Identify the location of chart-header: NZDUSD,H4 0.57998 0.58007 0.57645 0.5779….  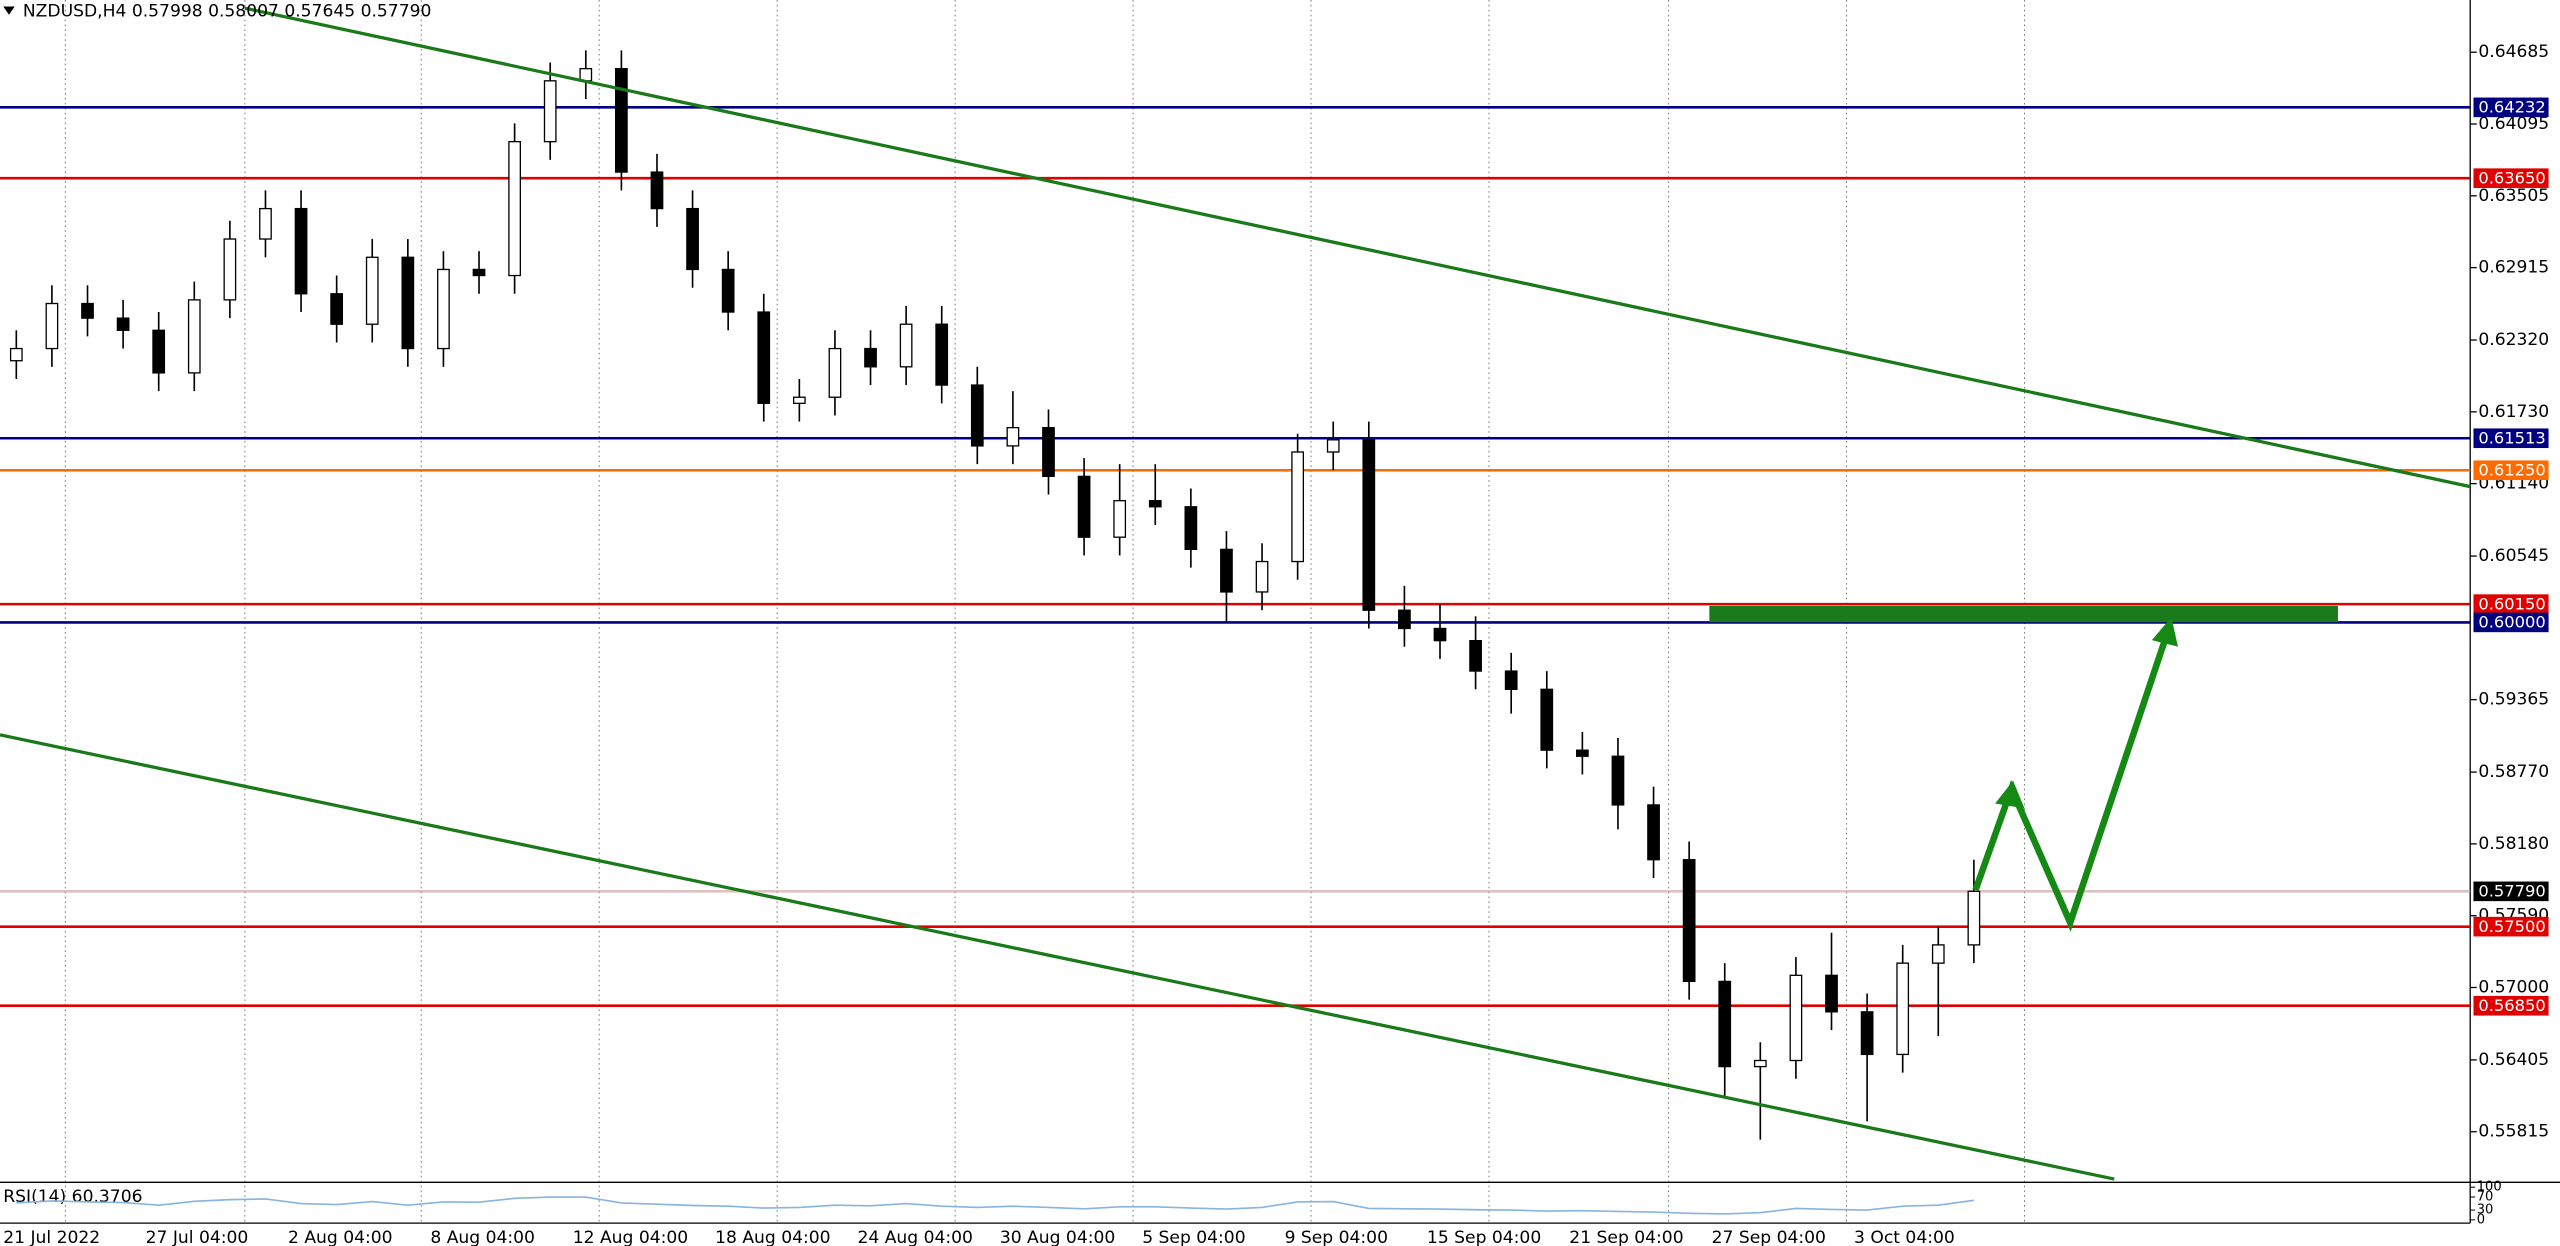
(227, 11).